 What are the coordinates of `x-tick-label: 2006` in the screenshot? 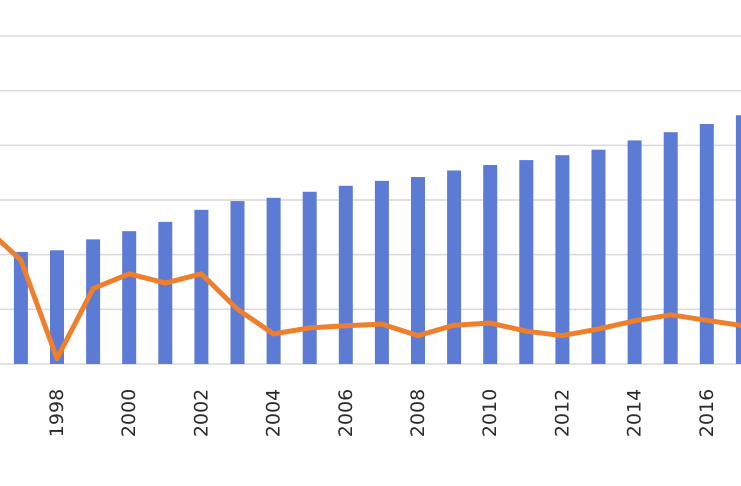 It's located at (346, 413).